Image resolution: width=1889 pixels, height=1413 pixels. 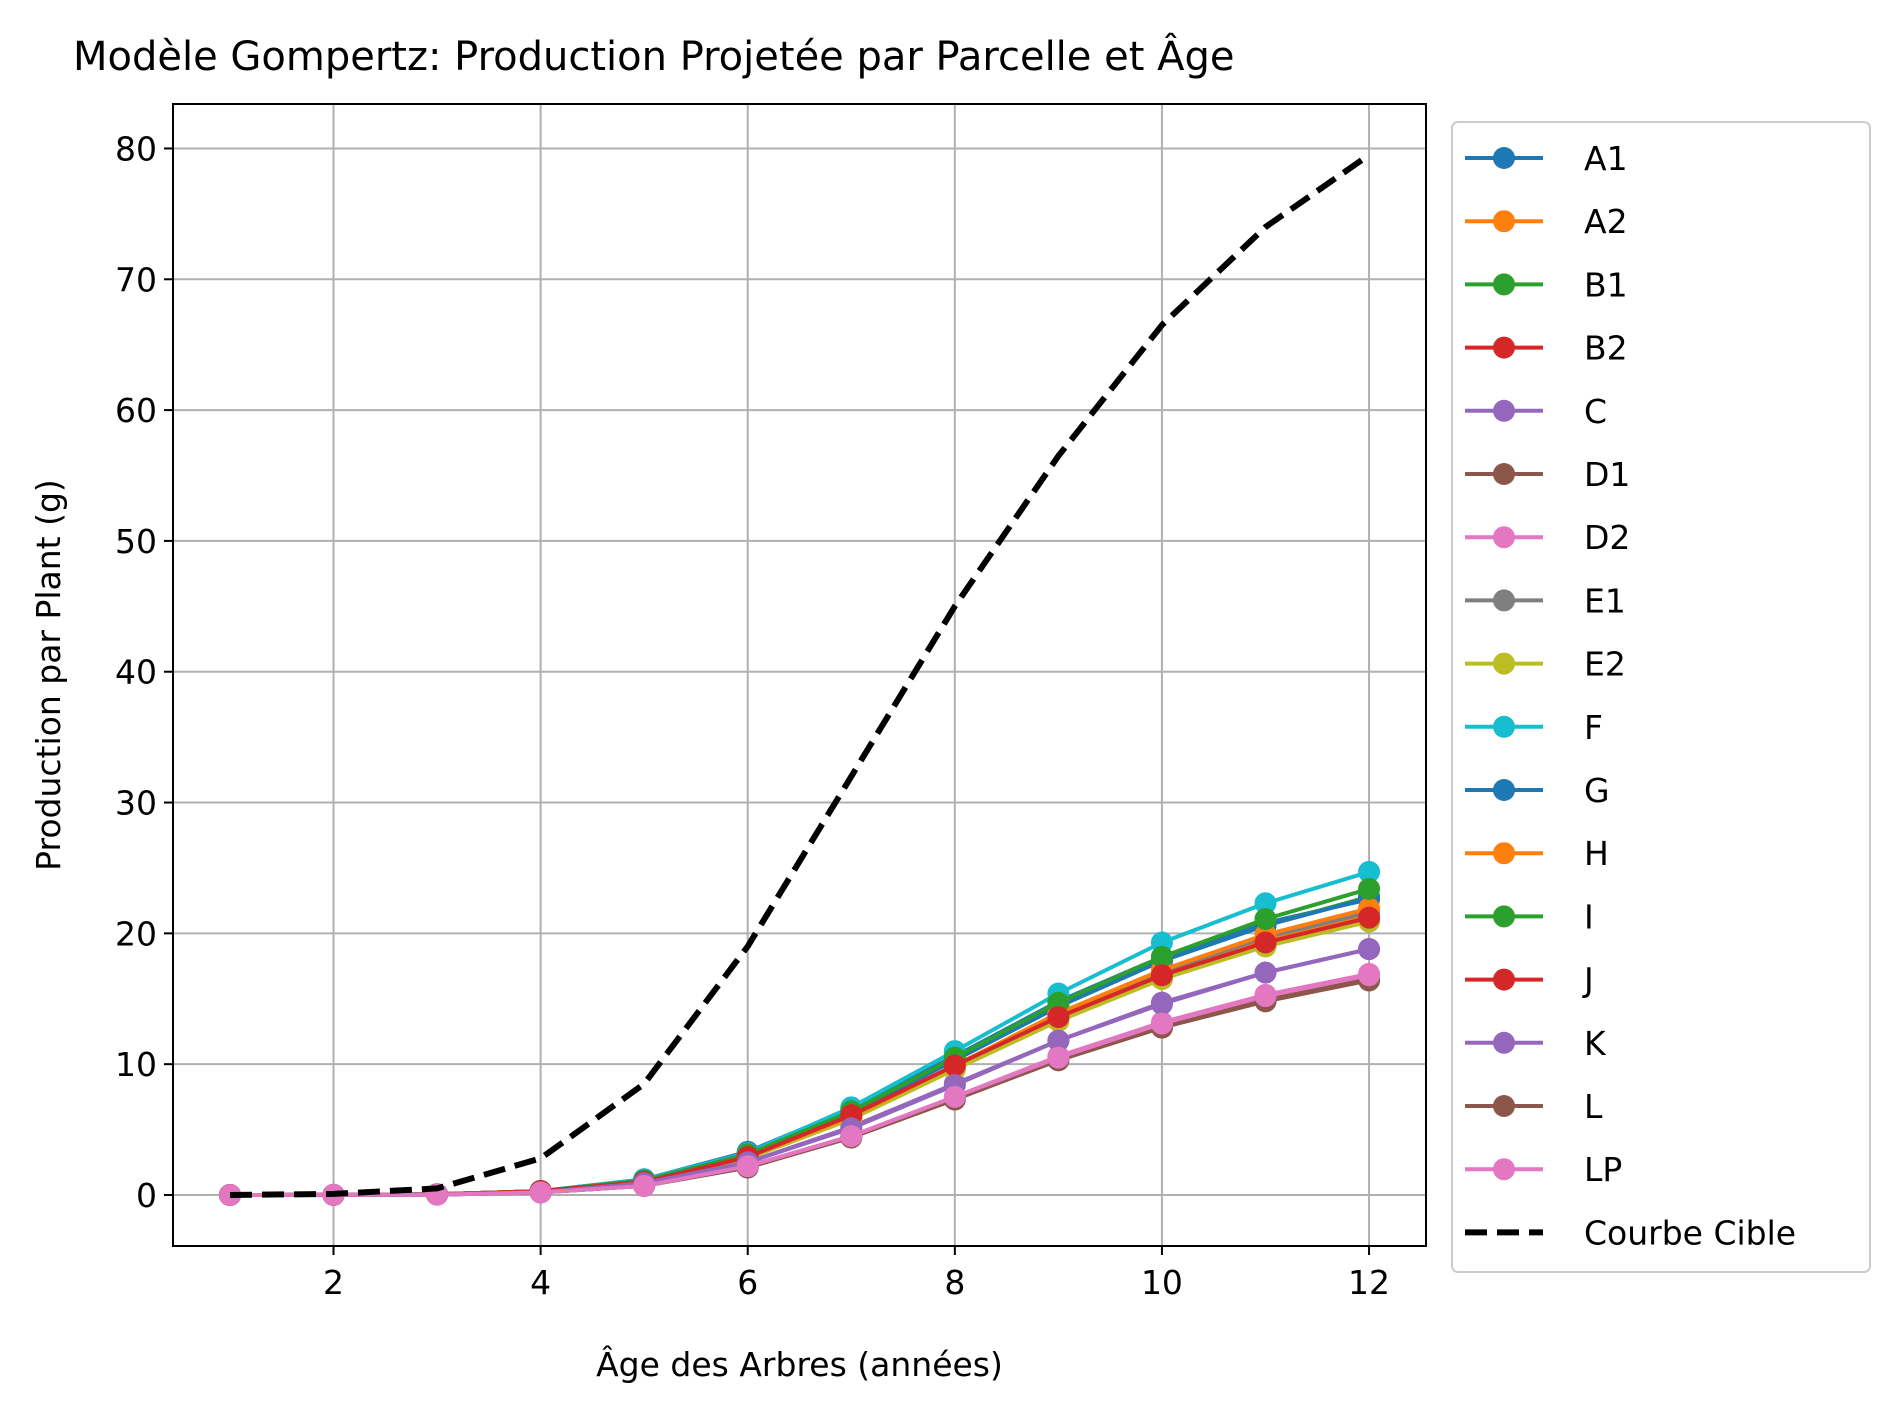 What do you see at coordinates (136, 279) in the screenshot?
I see `y-tick-label: 70` at bounding box center [136, 279].